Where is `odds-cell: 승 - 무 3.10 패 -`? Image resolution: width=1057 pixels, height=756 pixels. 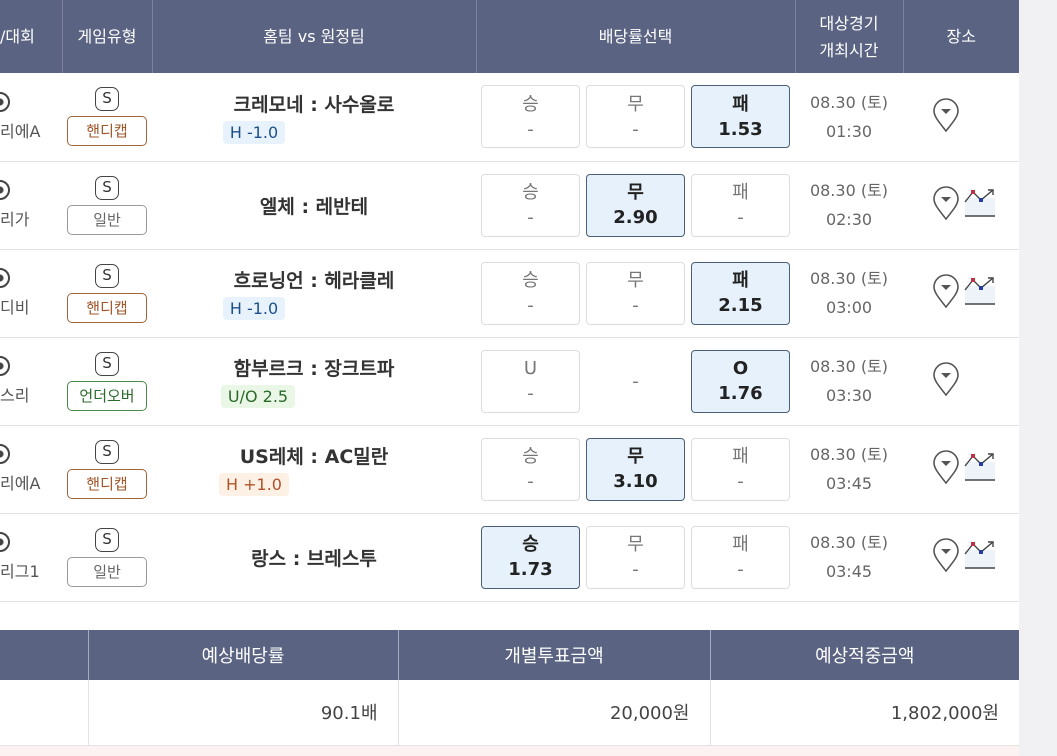 odds-cell: 승 - 무 3.10 패 - is located at coordinates (635, 469).